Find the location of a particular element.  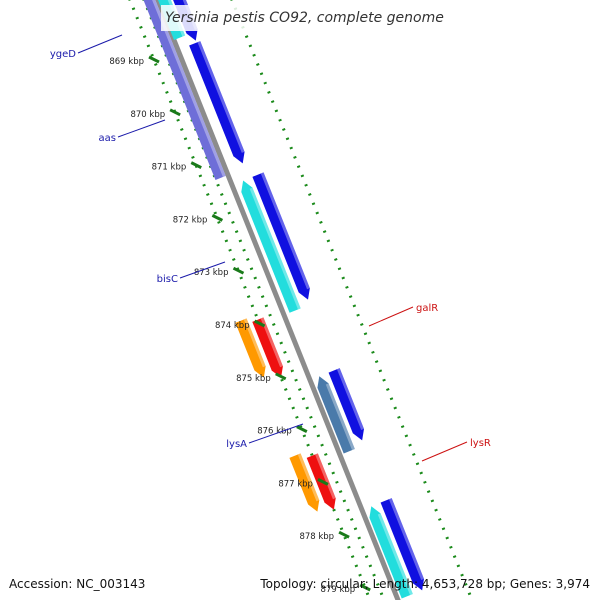

tick-label-3: 872 kbp is located at coordinates (190, 220).